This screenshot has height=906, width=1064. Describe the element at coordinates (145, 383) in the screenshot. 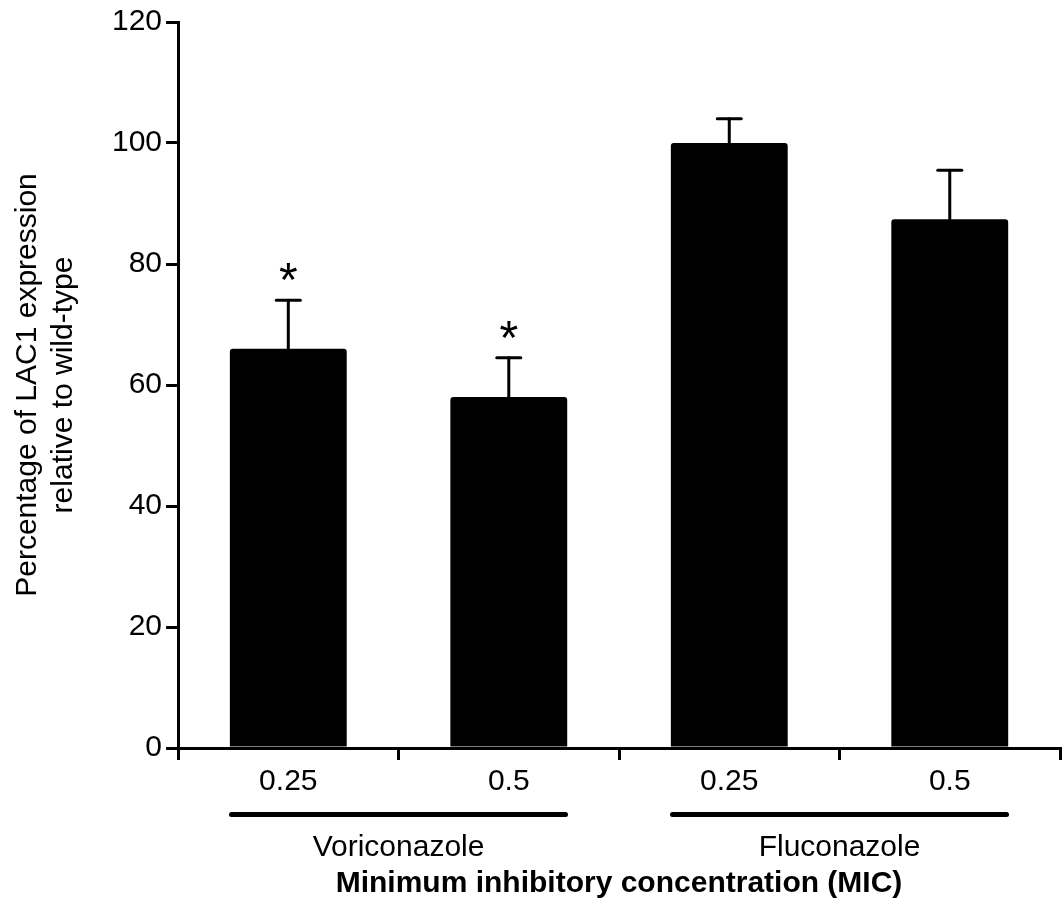

I see `y-tick-label: 60` at that location.